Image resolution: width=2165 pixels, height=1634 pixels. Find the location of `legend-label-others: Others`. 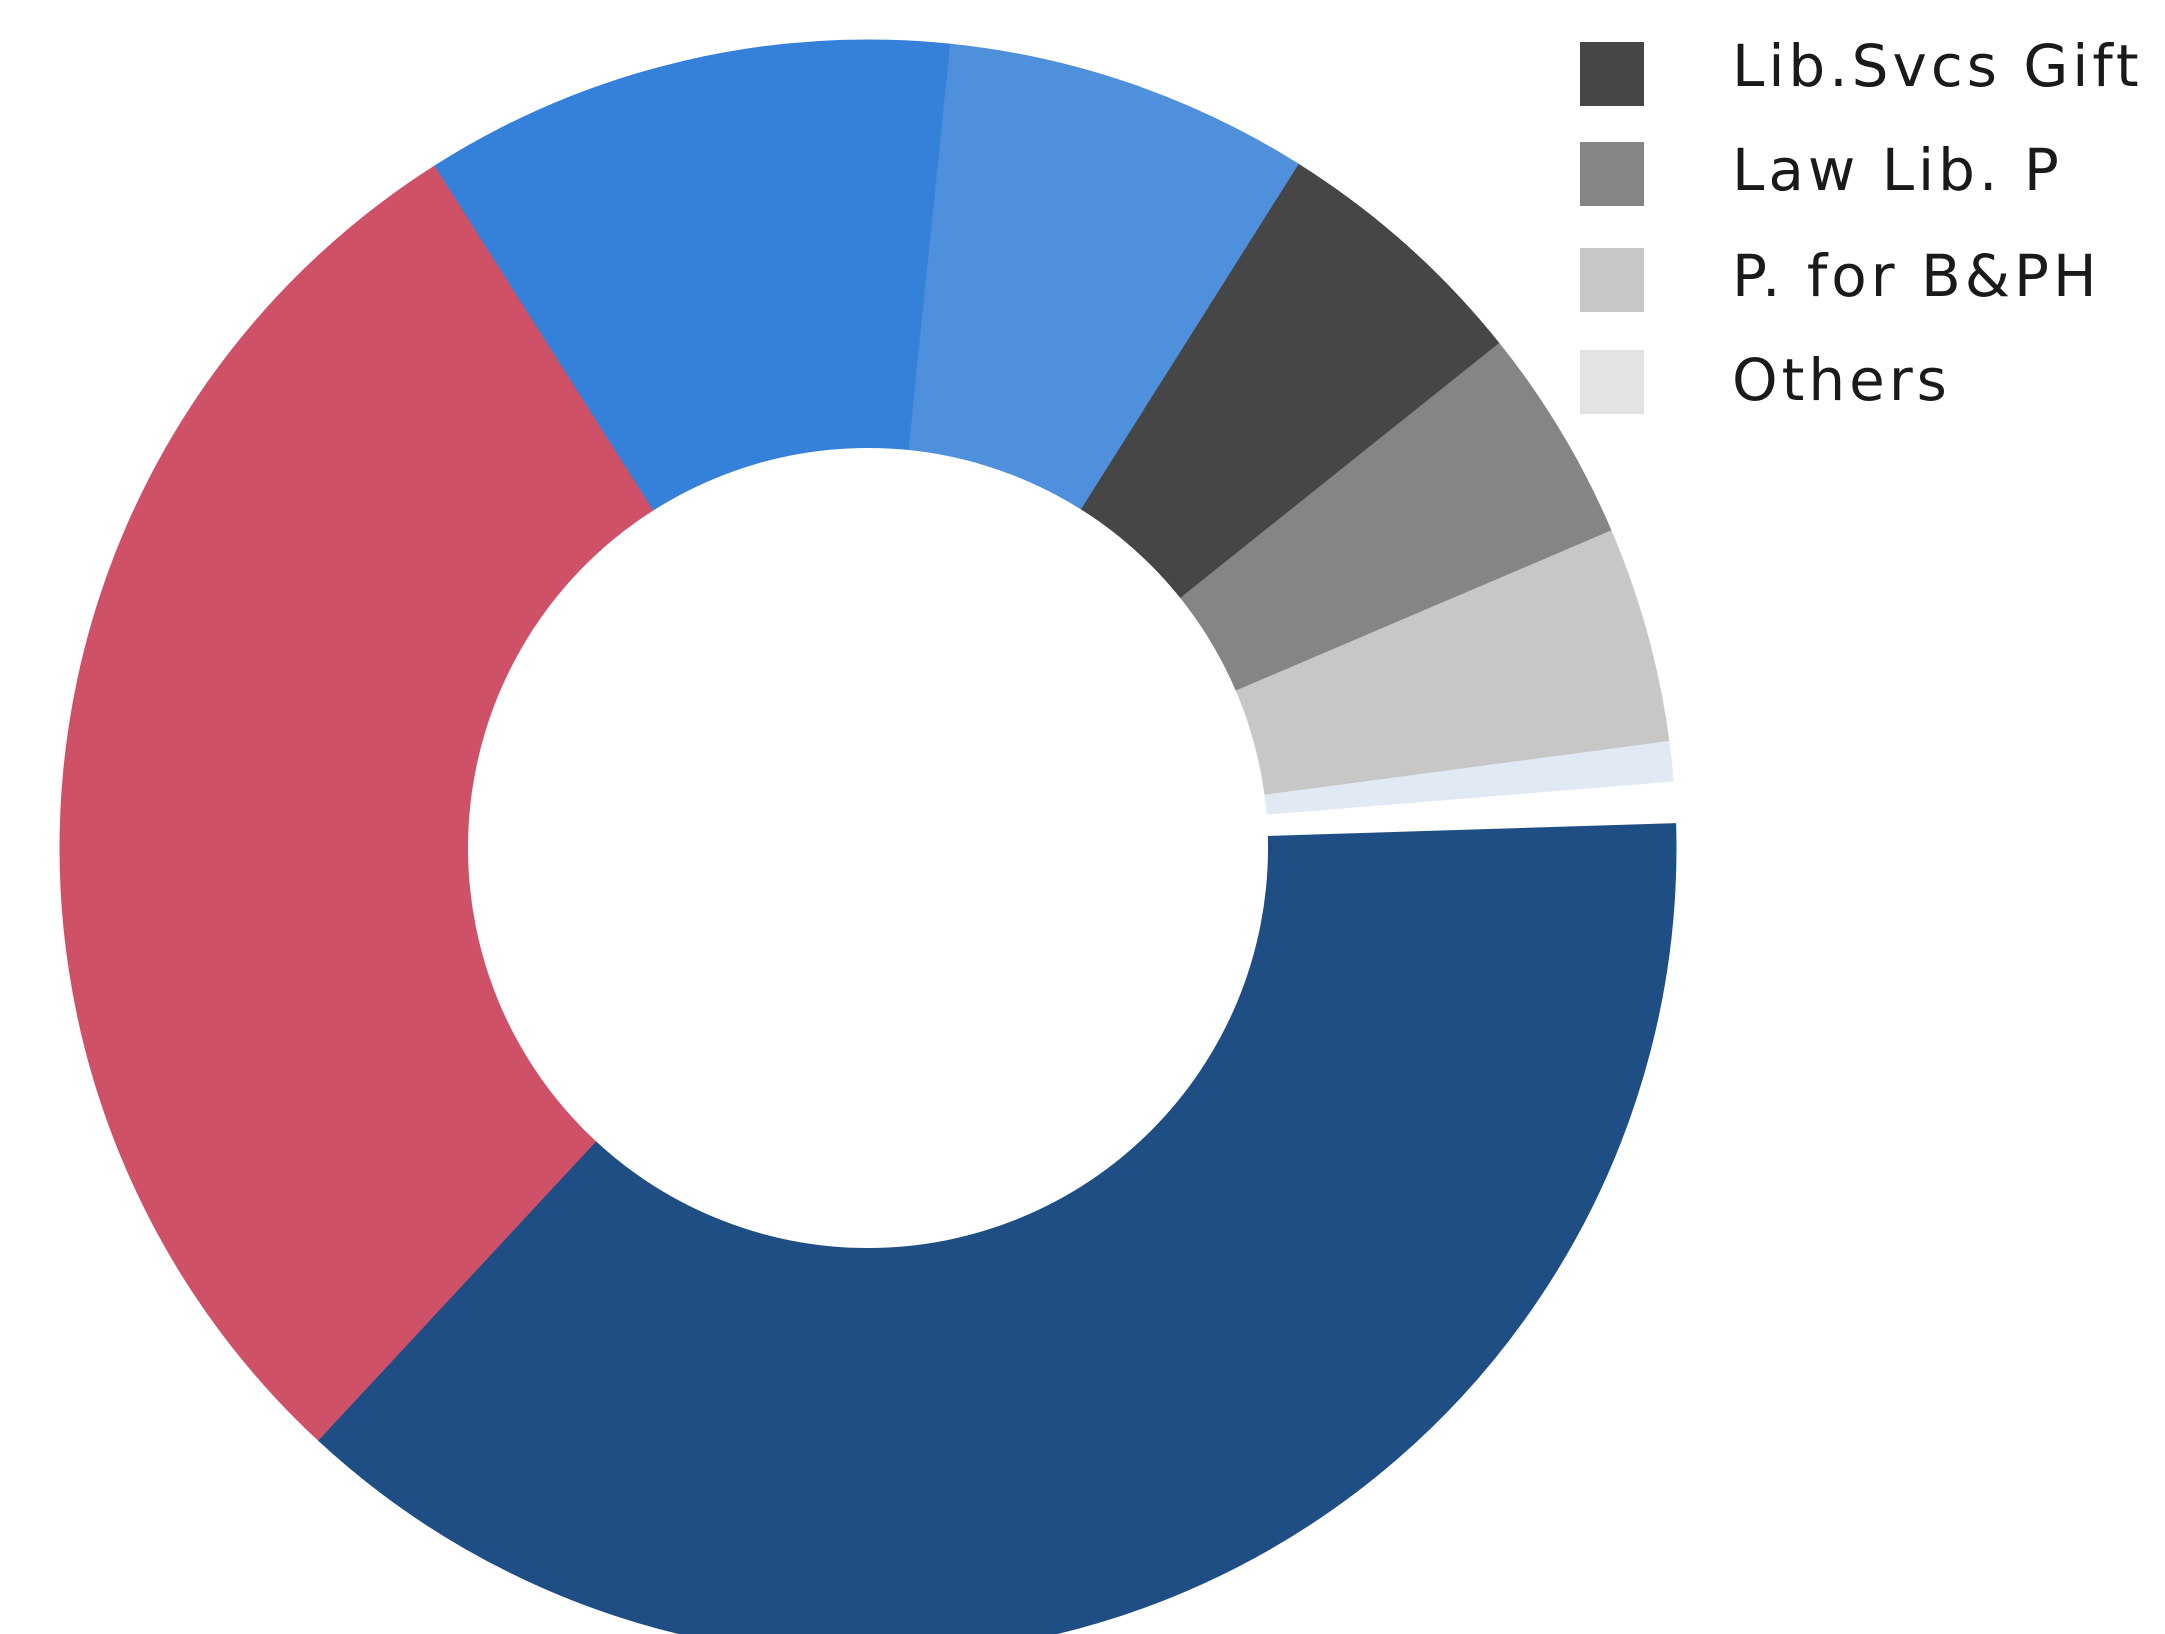

legend-label-others: Others is located at coordinates (1841, 380).